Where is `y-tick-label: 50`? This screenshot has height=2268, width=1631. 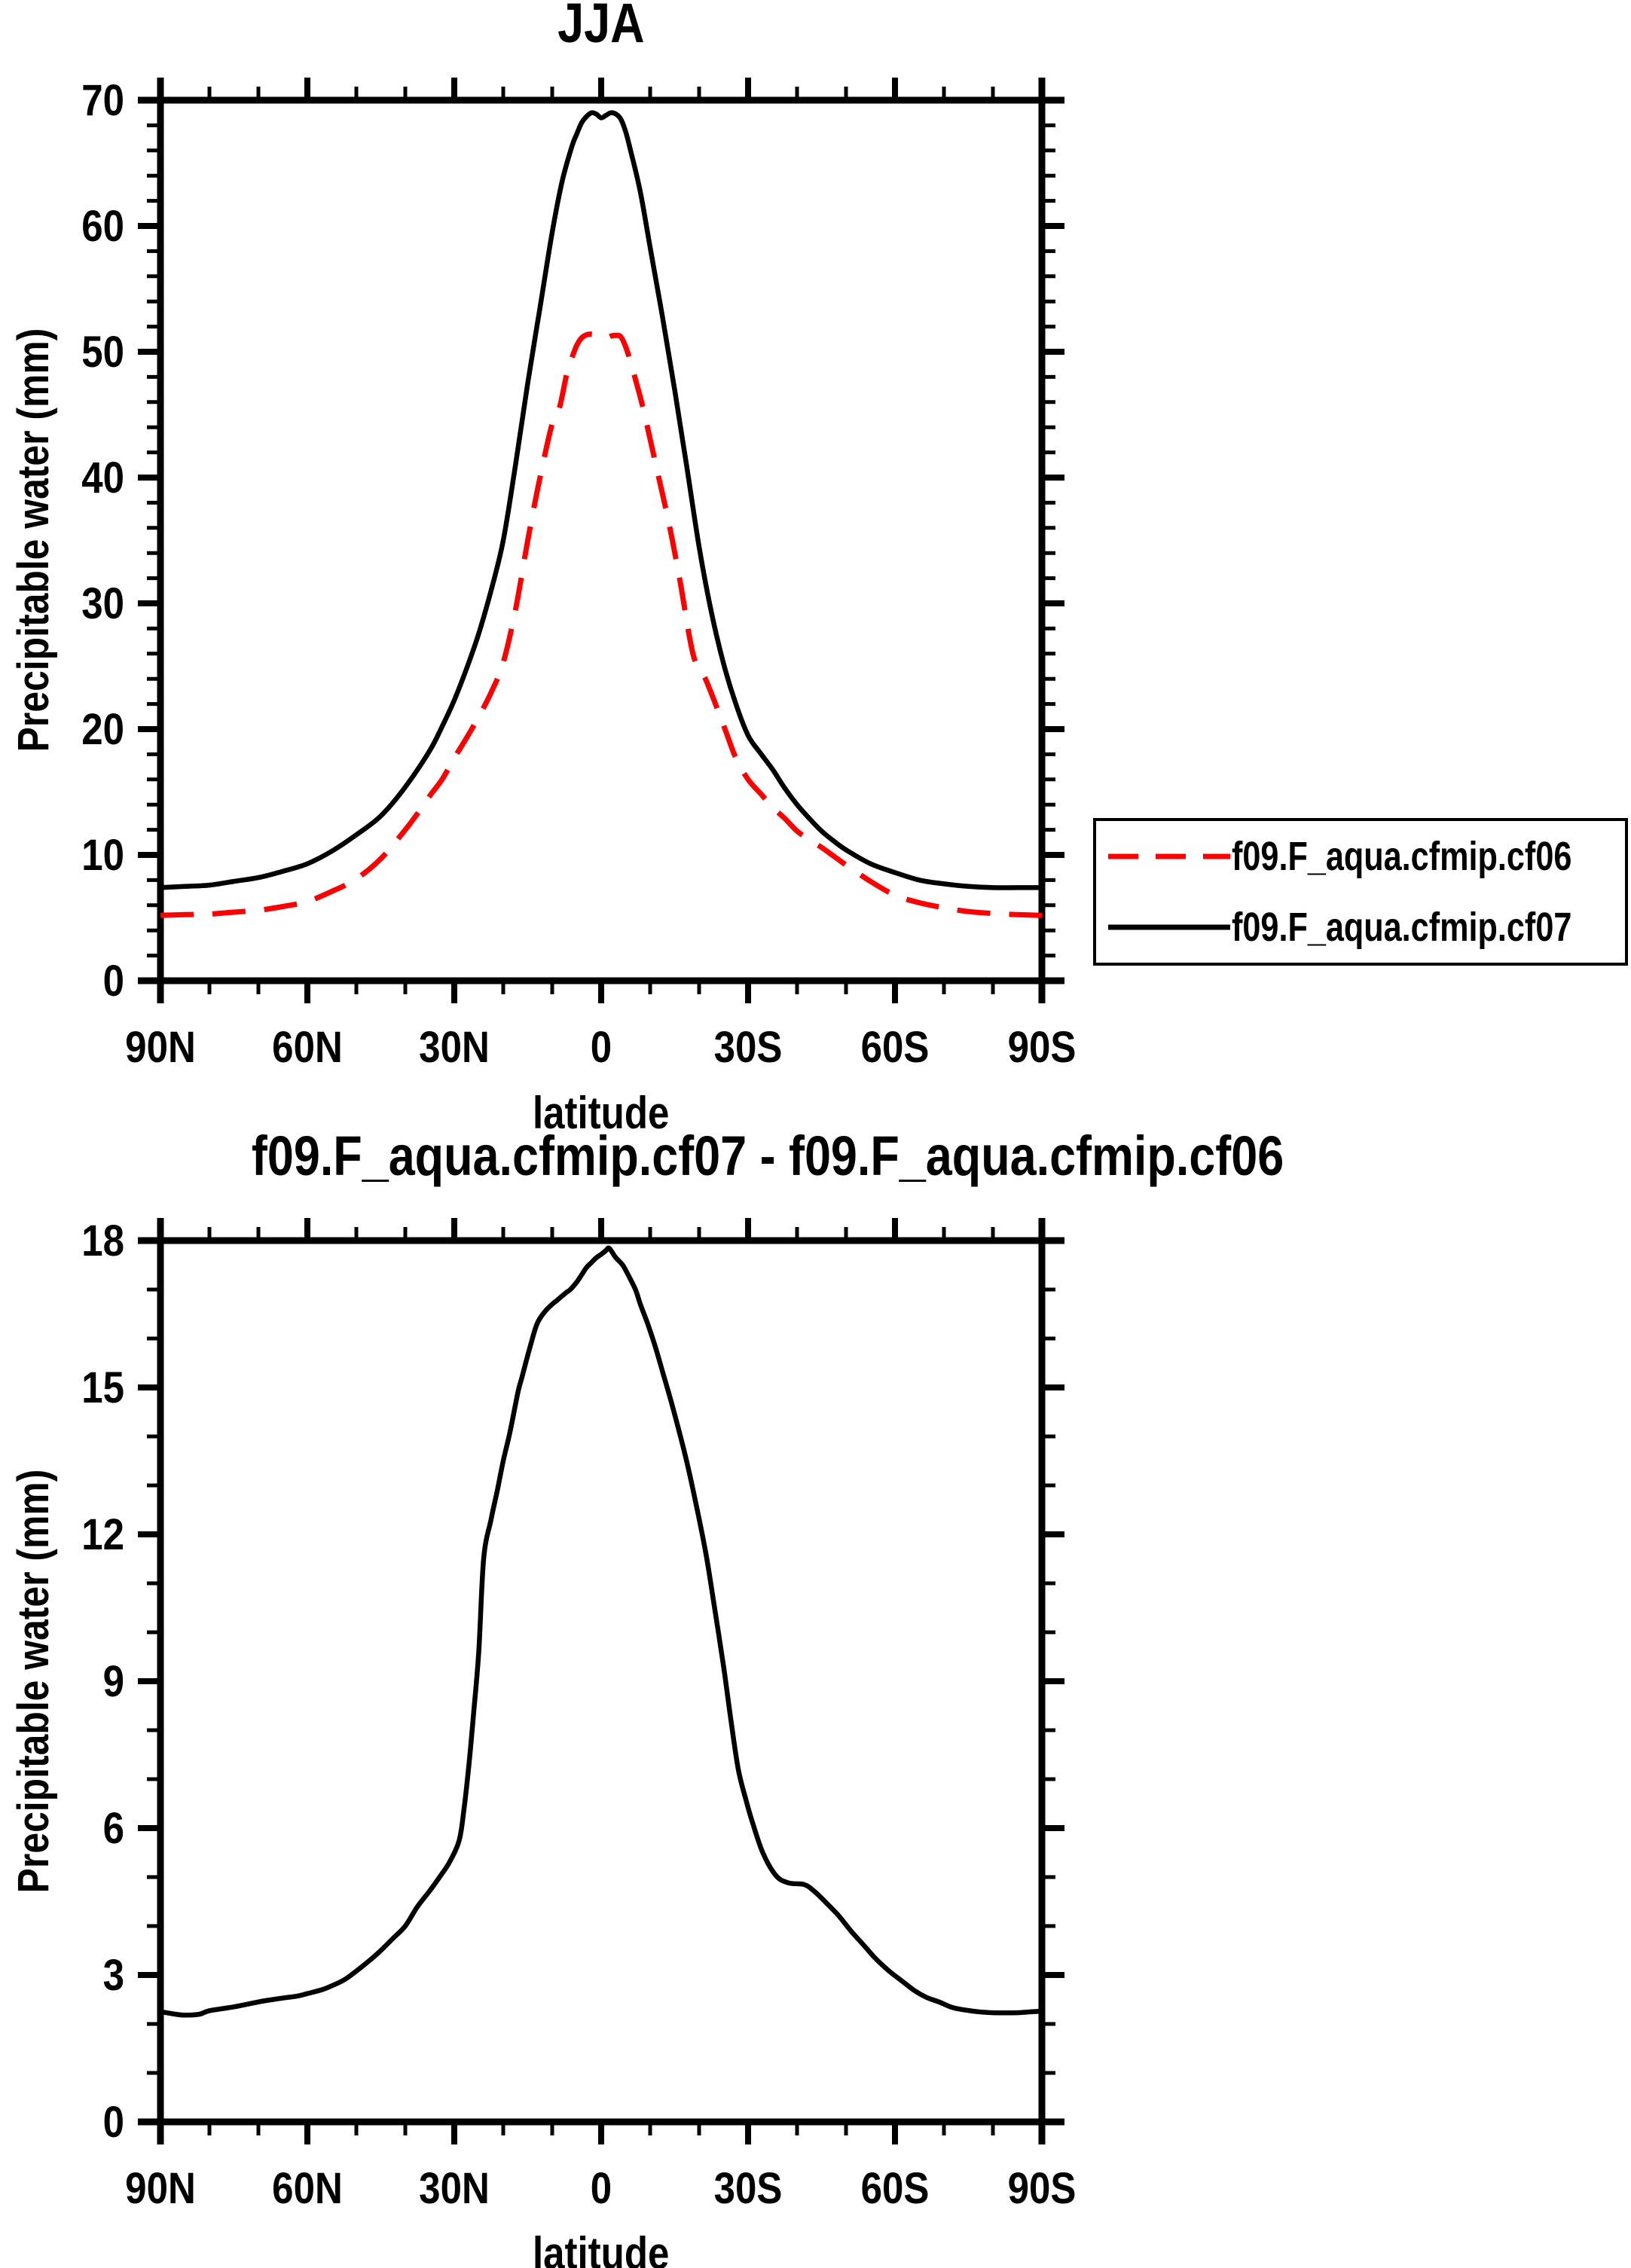
y-tick-label: 50 is located at coordinates (102, 353).